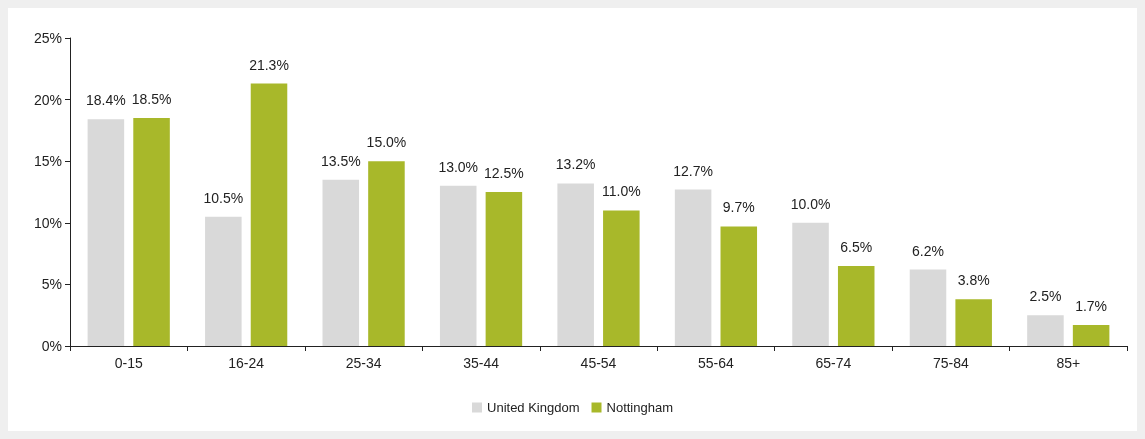 The width and height of the screenshot is (1145, 439). What do you see at coordinates (833, 363) in the screenshot?
I see `x-tick-label: 65-74` at bounding box center [833, 363].